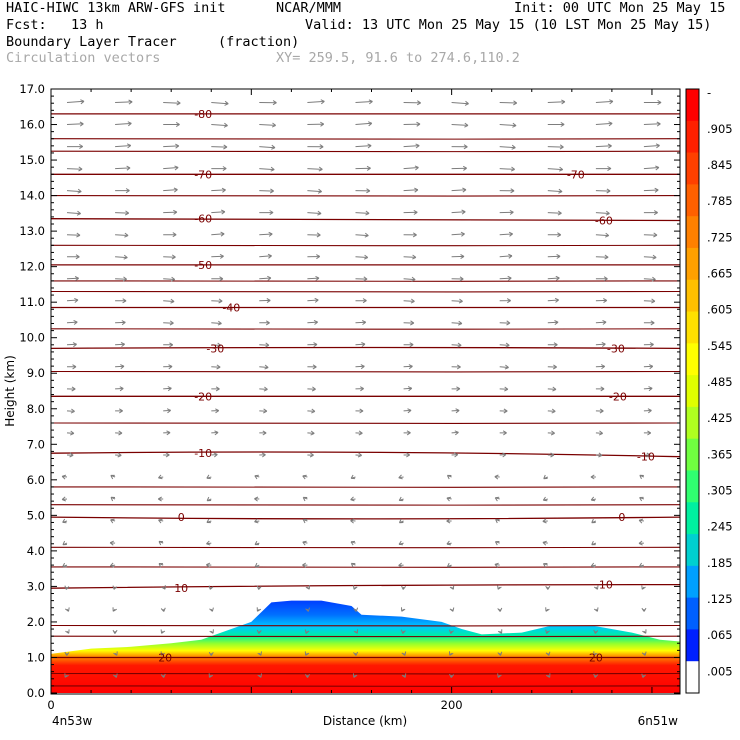  What do you see at coordinates (165, 658) in the screenshot?
I see `isotherm-label: 20` at bounding box center [165, 658].